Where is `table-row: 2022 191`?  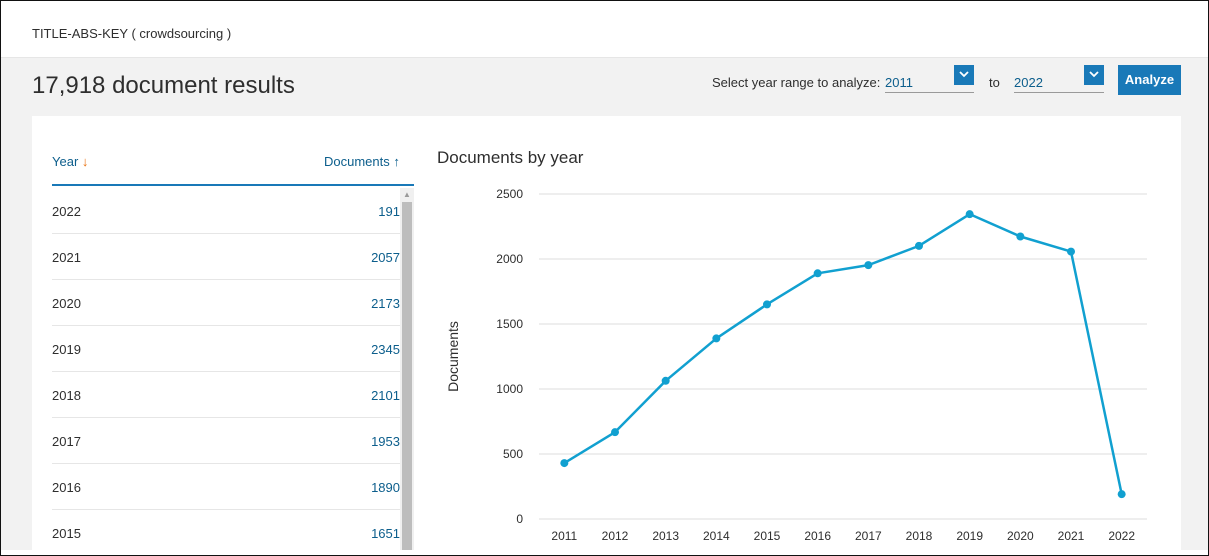 table-row: 2022 191 is located at coordinates (226, 211).